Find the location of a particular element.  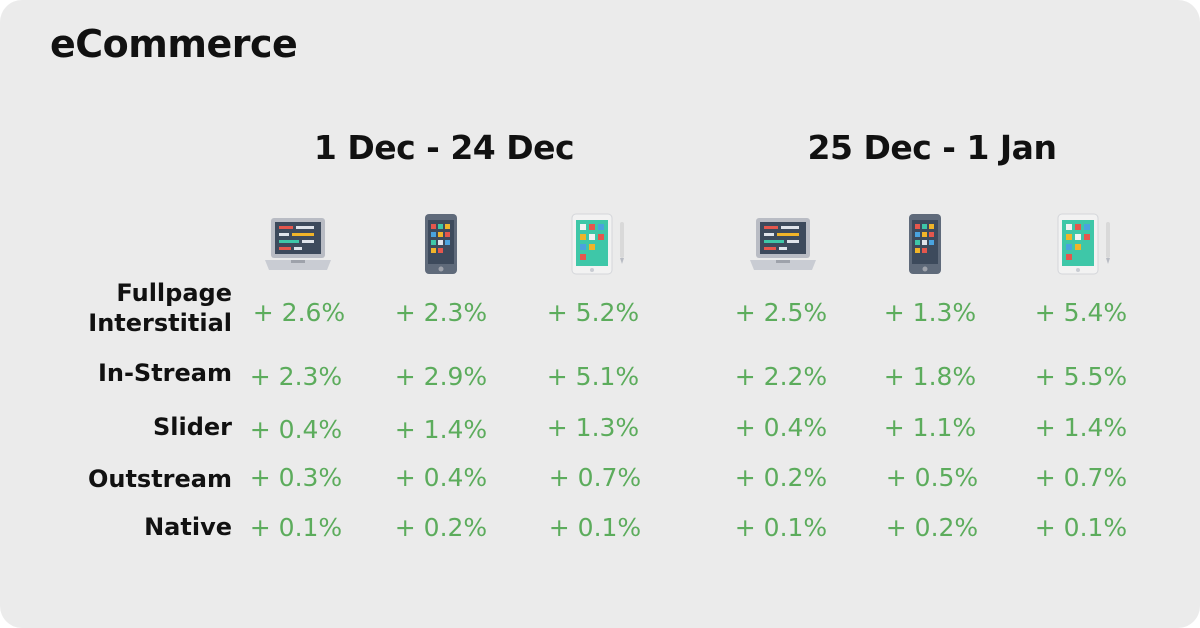

value-cell: + 0.5% is located at coordinates (932, 477).